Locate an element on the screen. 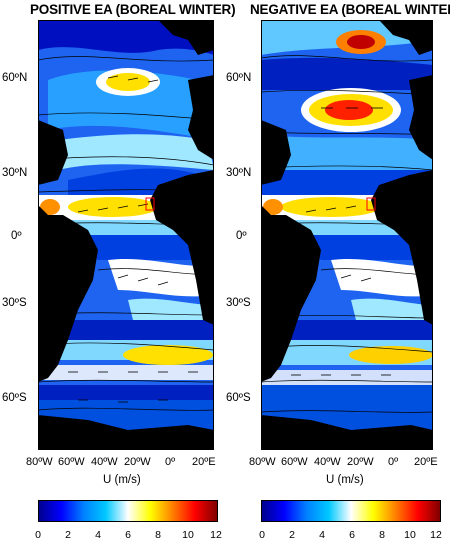  left-lon-label-20w: 20ºW is located at coordinates (137, 462).